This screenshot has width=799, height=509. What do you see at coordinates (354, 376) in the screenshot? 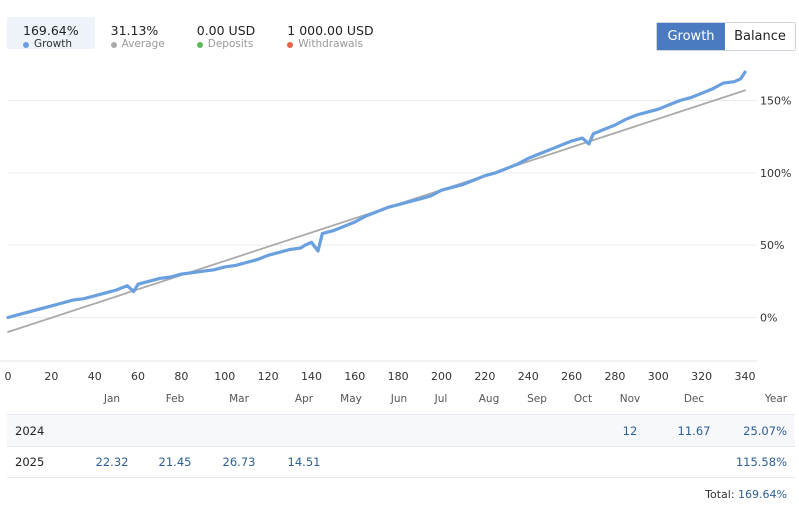
I see `x-tick-label: 160` at bounding box center [354, 376].